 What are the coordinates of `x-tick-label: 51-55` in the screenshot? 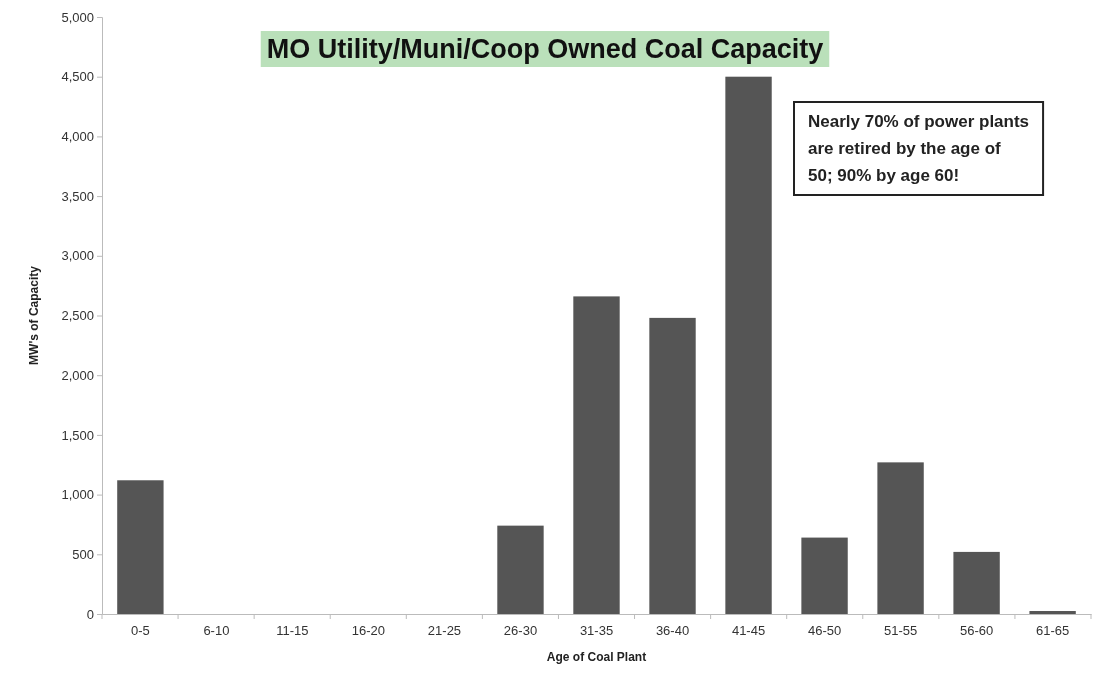 It's located at (900, 631).